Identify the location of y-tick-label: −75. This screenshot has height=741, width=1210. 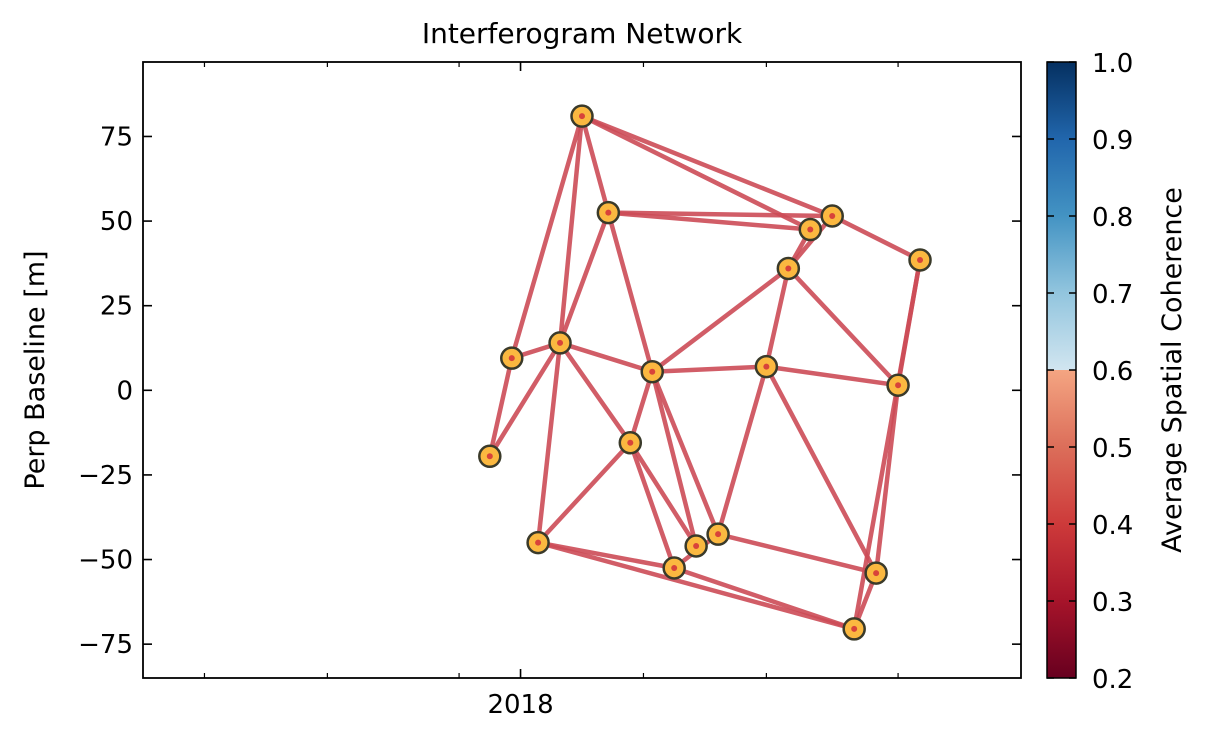
(105, 645).